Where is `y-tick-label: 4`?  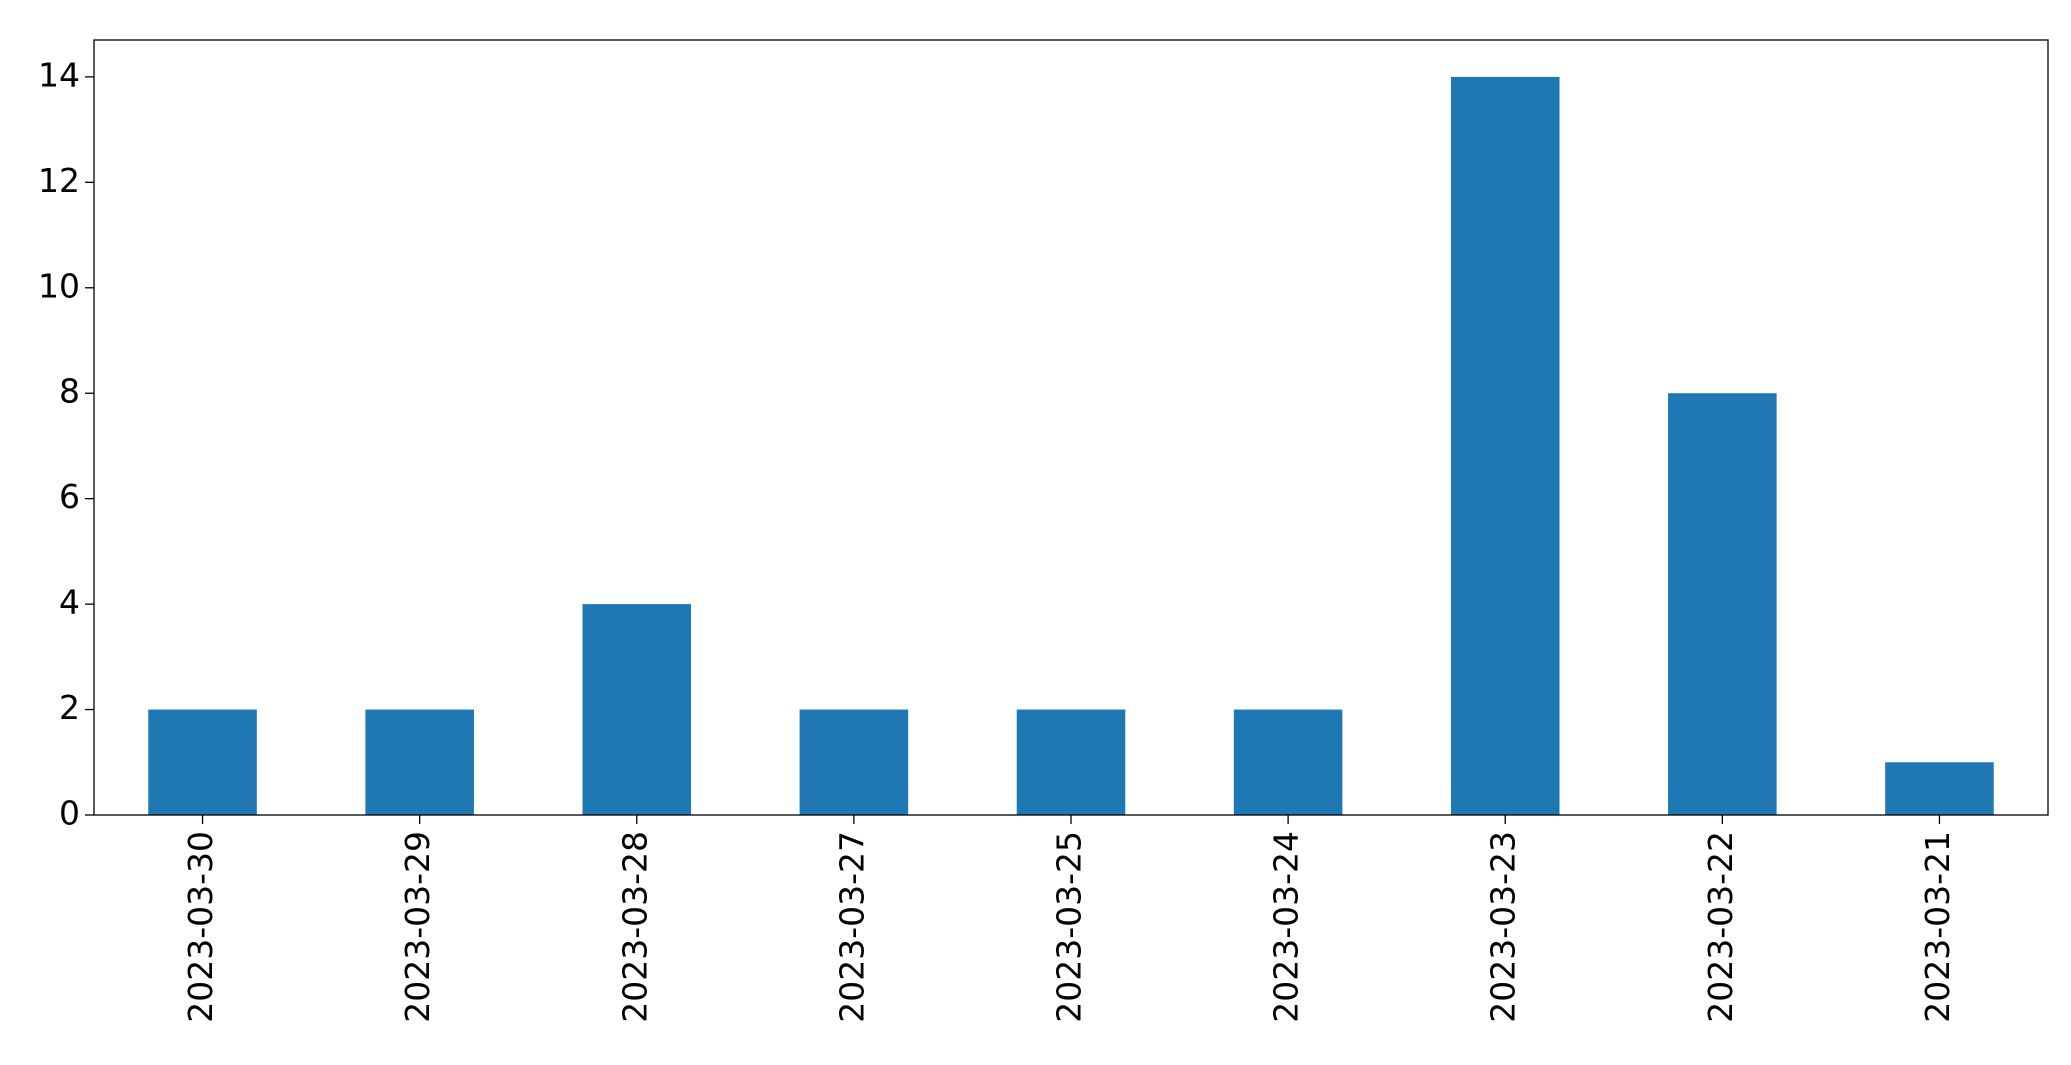 y-tick-label: 4 is located at coordinates (69, 602).